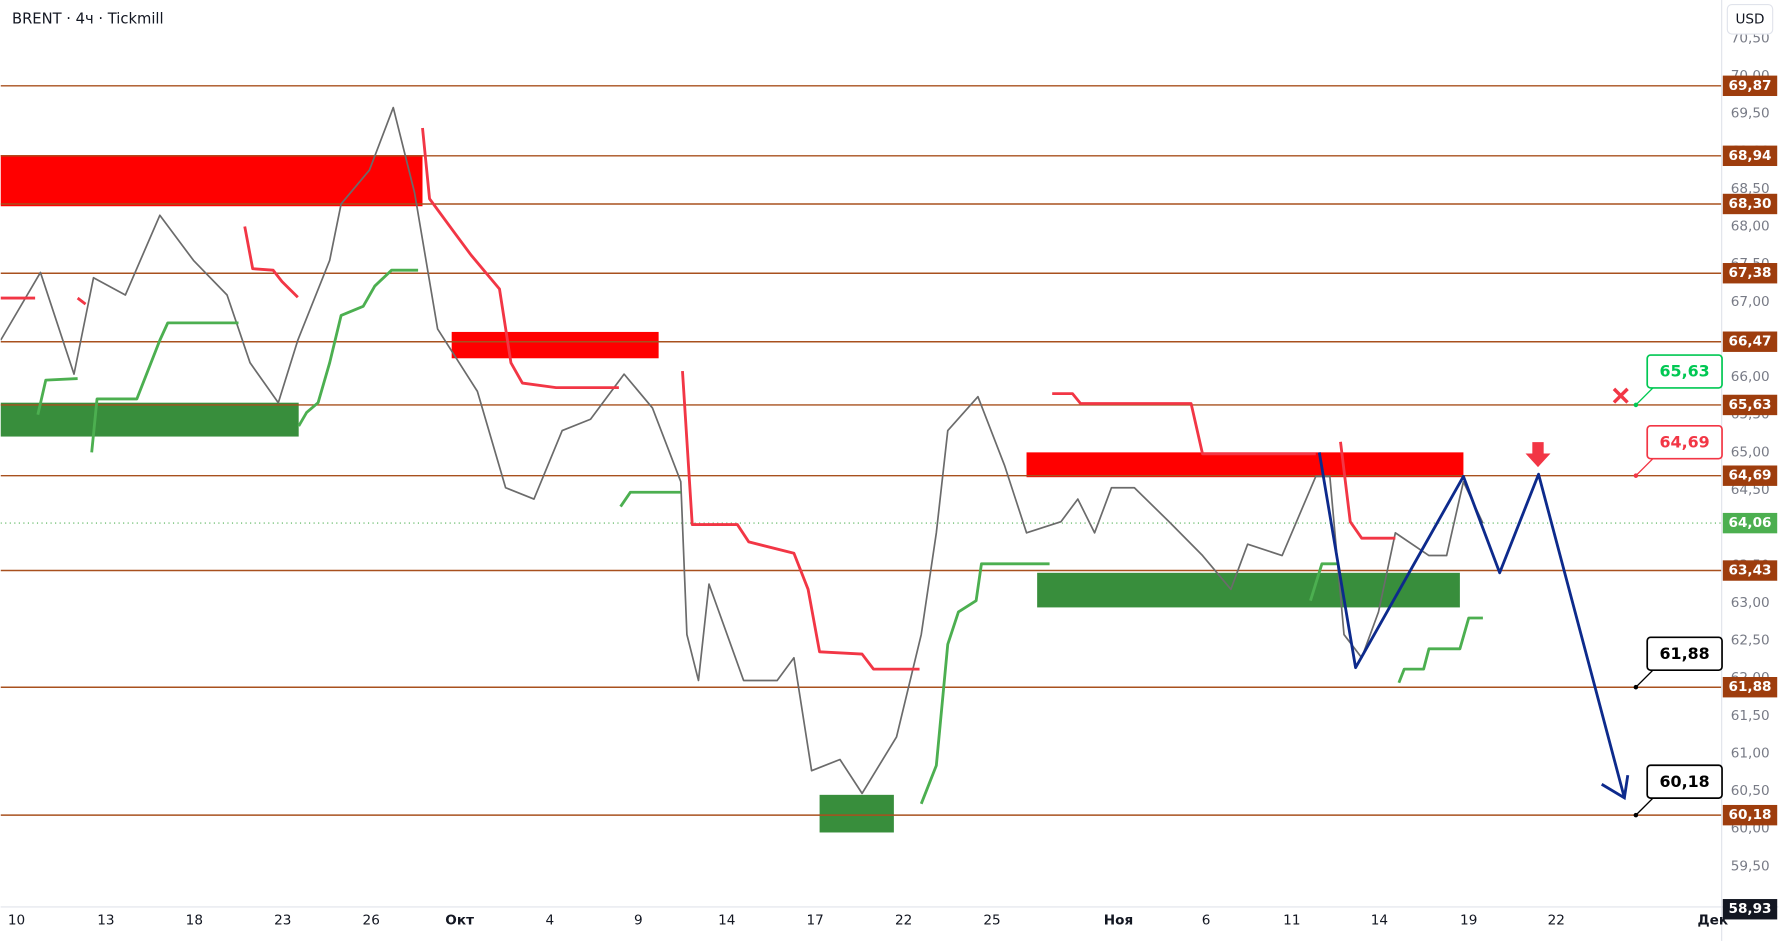 This screenshot has height=941, width=1779. What do you see at coordinates (1206, 921) in the screenshot?
I see `x-tick-label: 6` at bounding box center [1206, 921].